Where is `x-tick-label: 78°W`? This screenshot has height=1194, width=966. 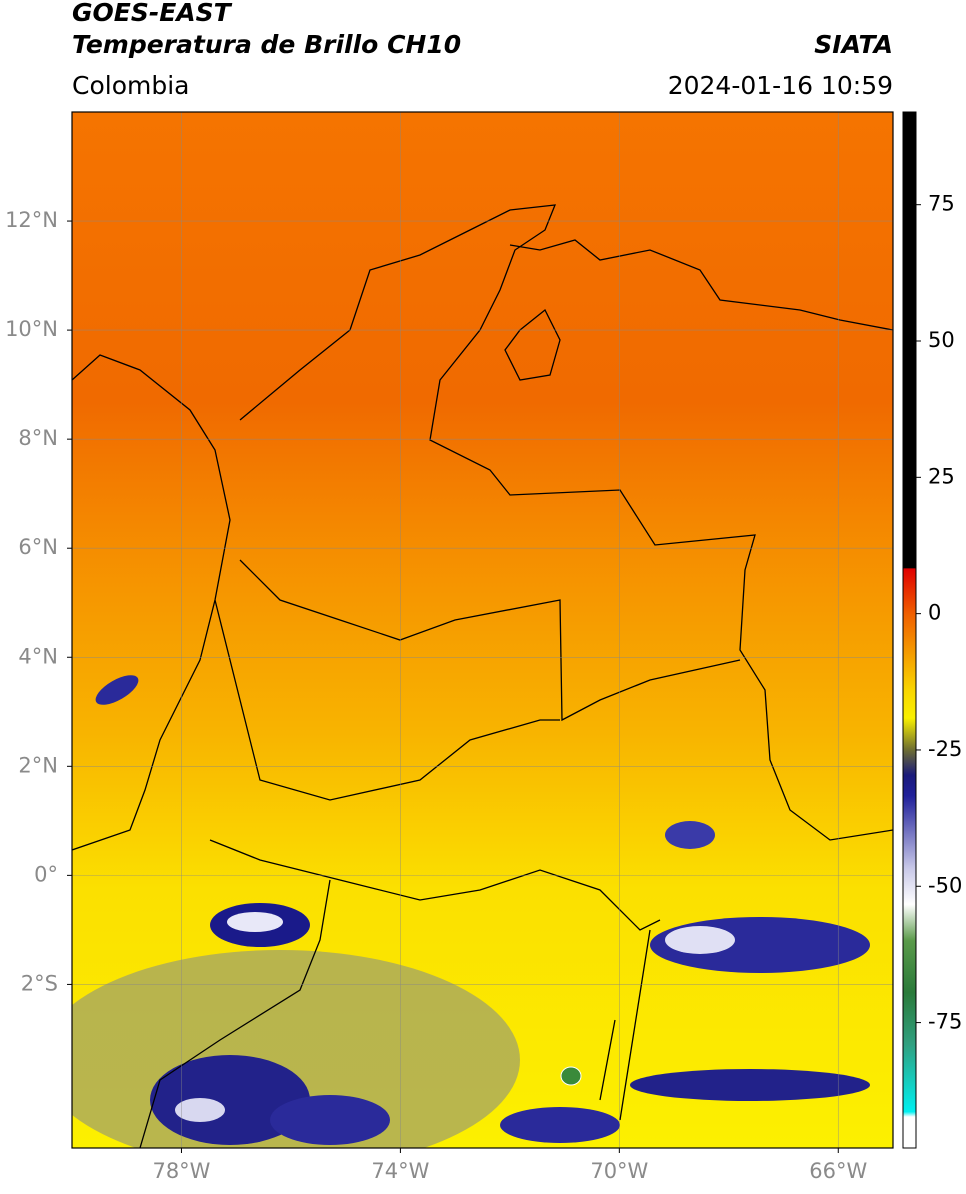 x-tick-label: 78°W is located at coordinates (181, 1171).